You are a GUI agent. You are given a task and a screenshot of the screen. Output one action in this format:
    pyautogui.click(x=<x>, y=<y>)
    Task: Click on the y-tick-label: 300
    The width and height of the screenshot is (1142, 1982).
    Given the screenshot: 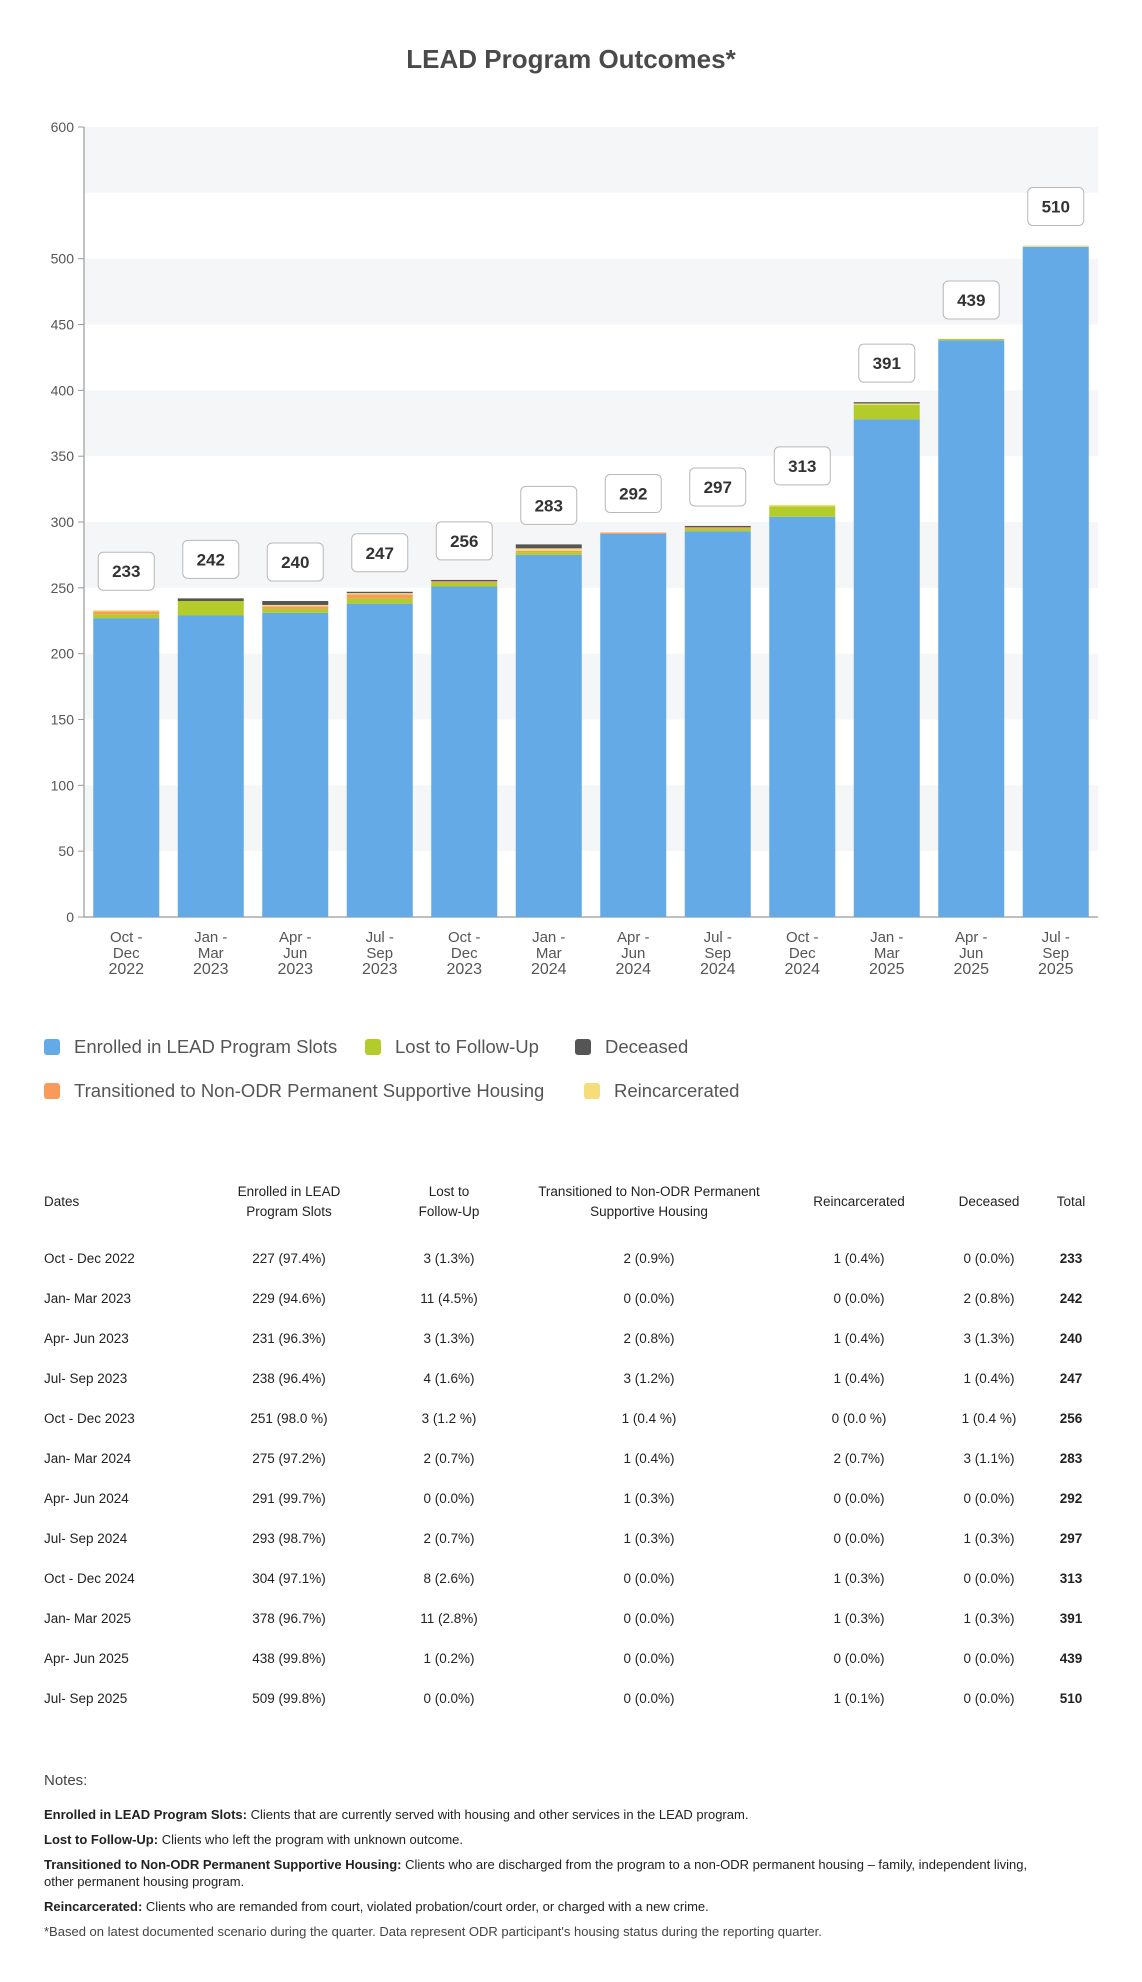 What is the action you would take?
    pyautogui.click(x=63, y=522)
    